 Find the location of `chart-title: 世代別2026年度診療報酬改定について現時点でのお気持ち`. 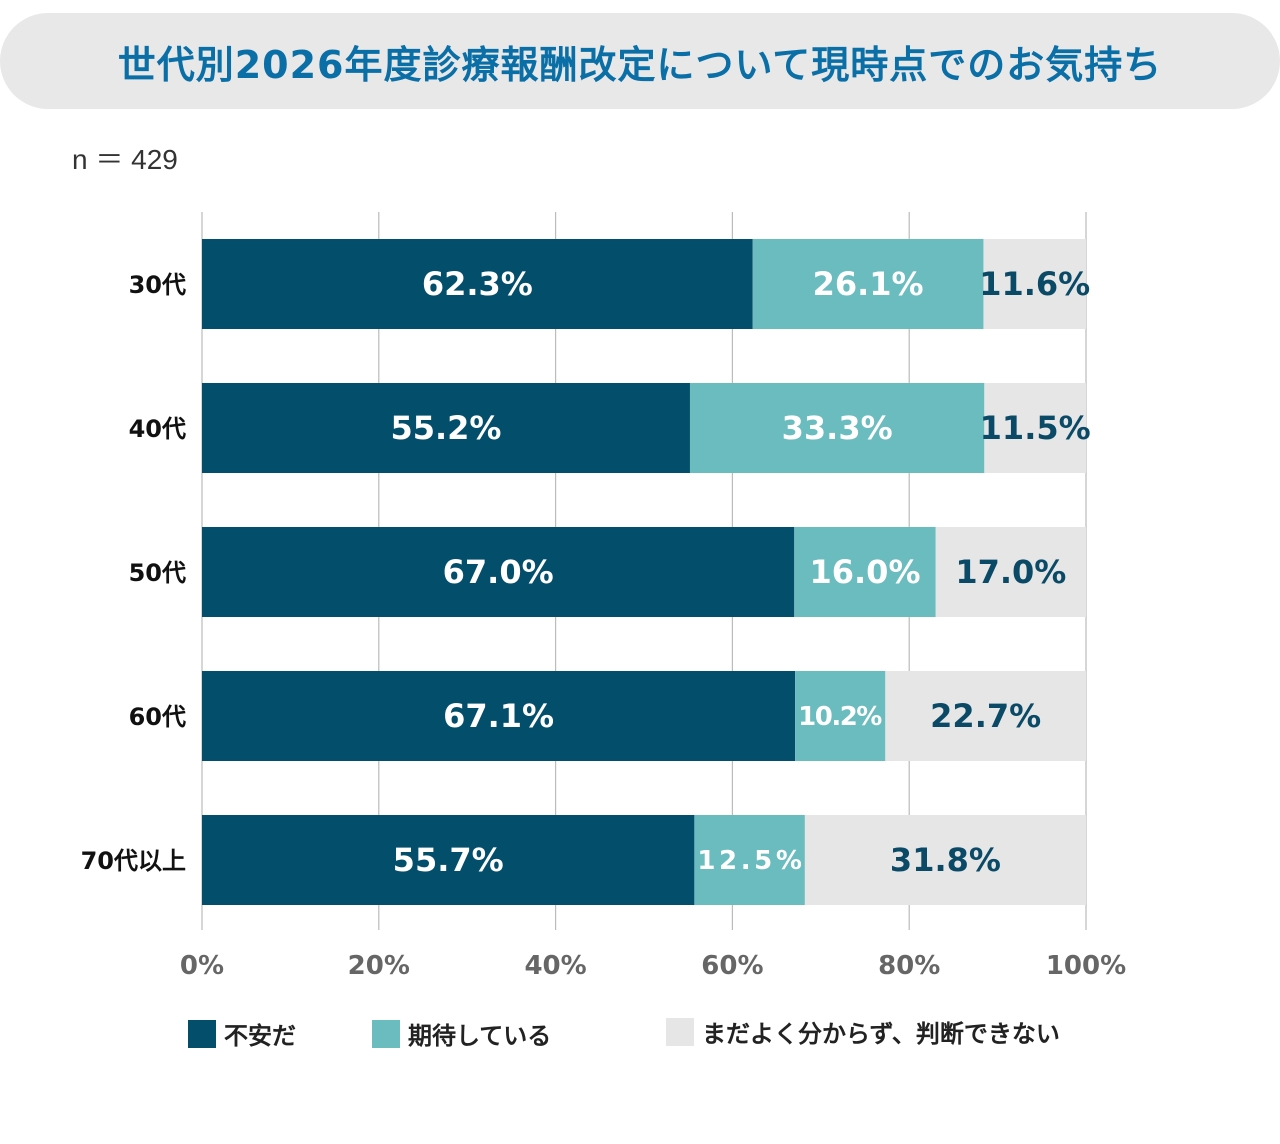

chart-title: 世代別2026年度診療報酬改定について現時点でのお気持ち is located at coordinates (640, 64).